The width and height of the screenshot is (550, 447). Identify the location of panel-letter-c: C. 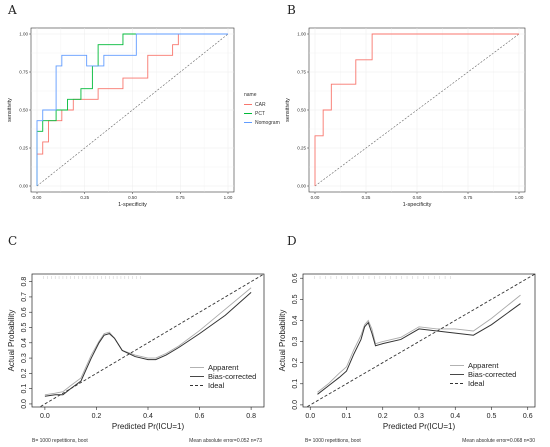
(12, 241).